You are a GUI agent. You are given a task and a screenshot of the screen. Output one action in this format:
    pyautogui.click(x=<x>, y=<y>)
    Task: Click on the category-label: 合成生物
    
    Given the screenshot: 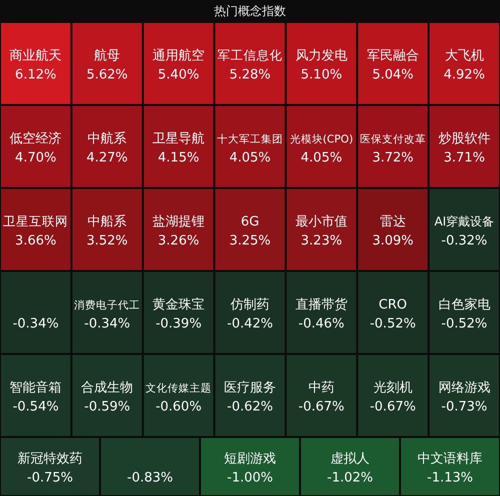 What is the action you would take?
    pyautogui.click(x=107, y=388)
    